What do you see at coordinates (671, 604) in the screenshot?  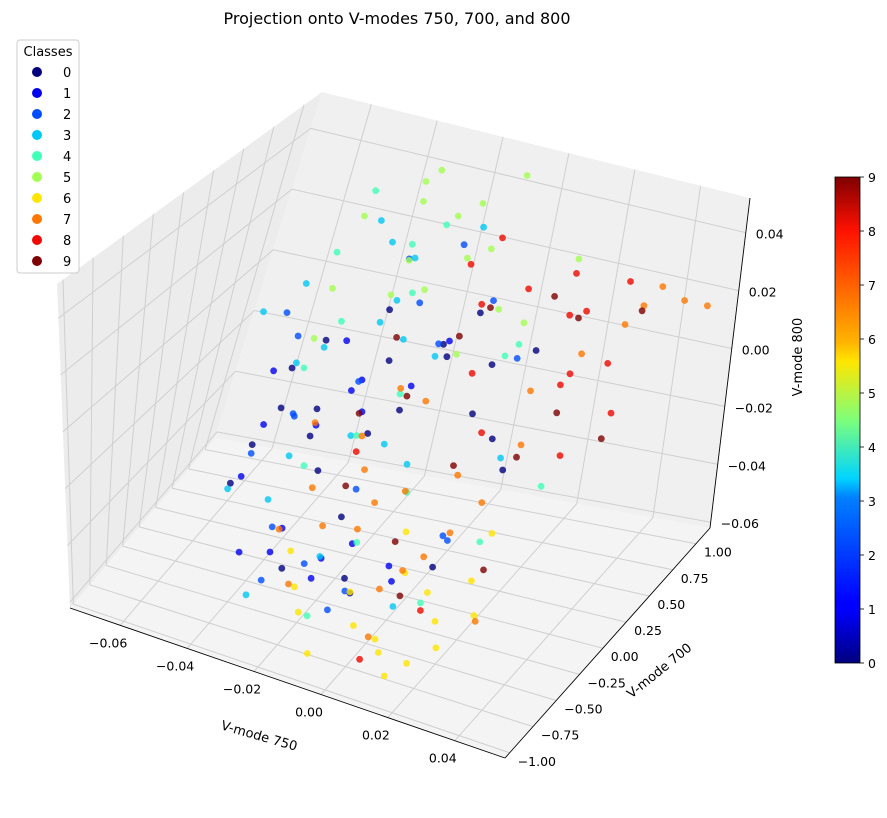 I see `y-tick-label: 0.50` at bounding box center [671, 604].